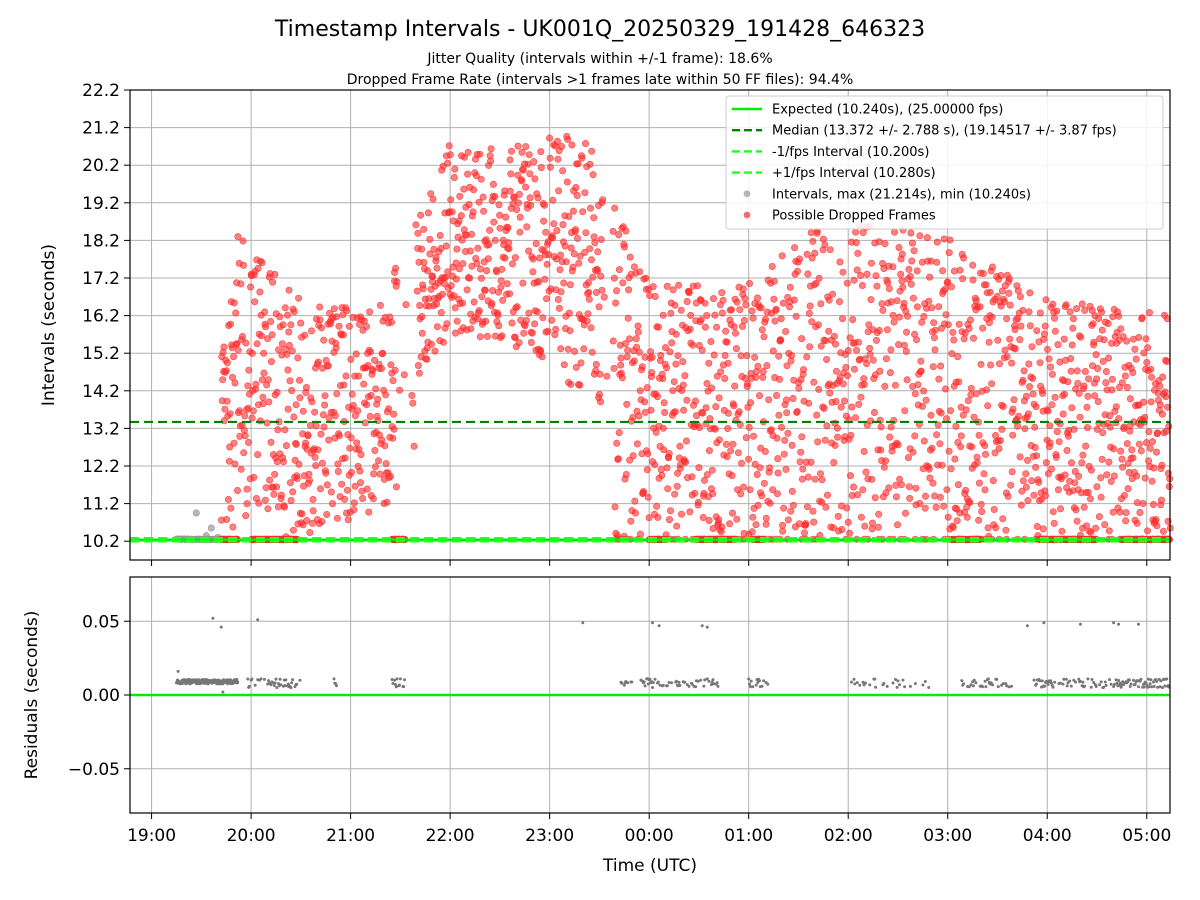 This screenshot has height=900, width=1200. I want to click on legend-marker, so click(747, 215).